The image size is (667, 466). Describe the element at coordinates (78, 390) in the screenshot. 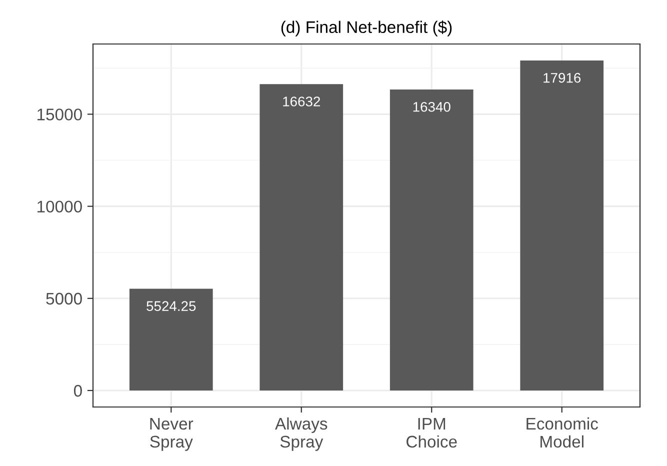

I see `y-tick-label: 0` at that location.